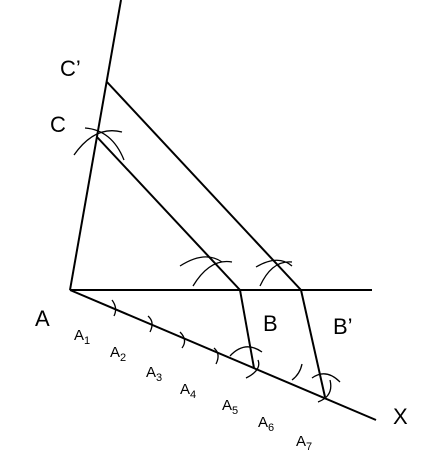 The width and height of the screenshot is (427, 462). Describe the element at coordinates (87, 341) in the screenshot. I see `division-index: 1` at that location.